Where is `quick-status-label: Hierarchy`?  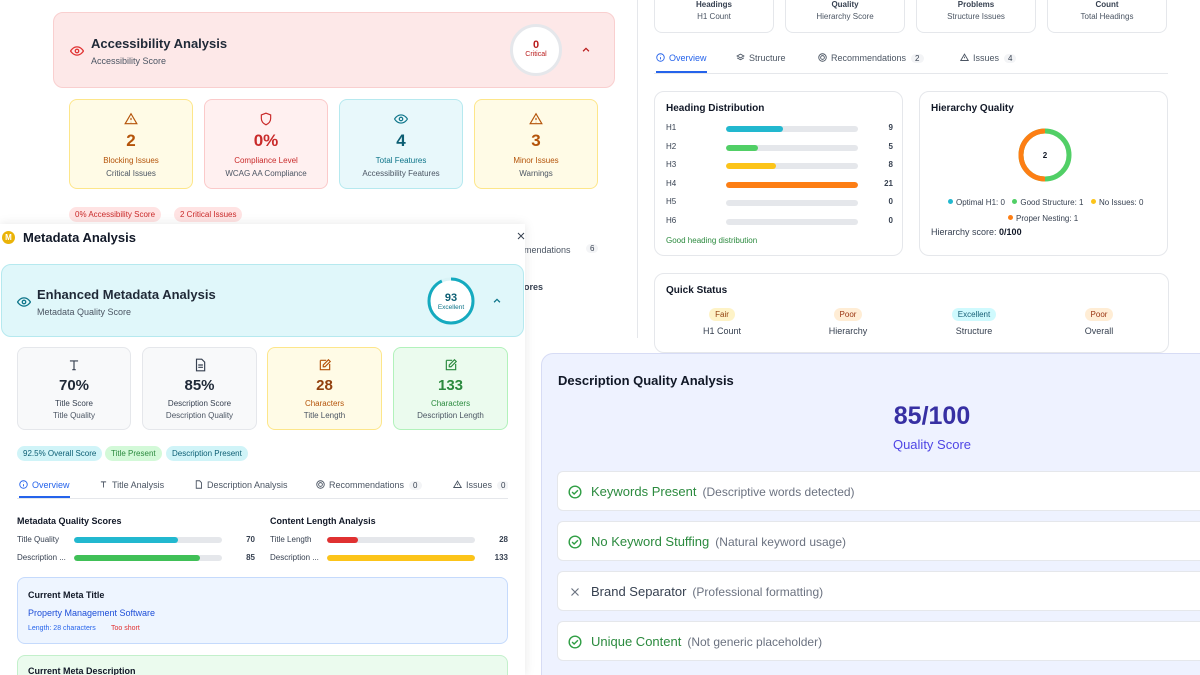 quick-status-label: Hierarchy is located at coordinates (848, 331).